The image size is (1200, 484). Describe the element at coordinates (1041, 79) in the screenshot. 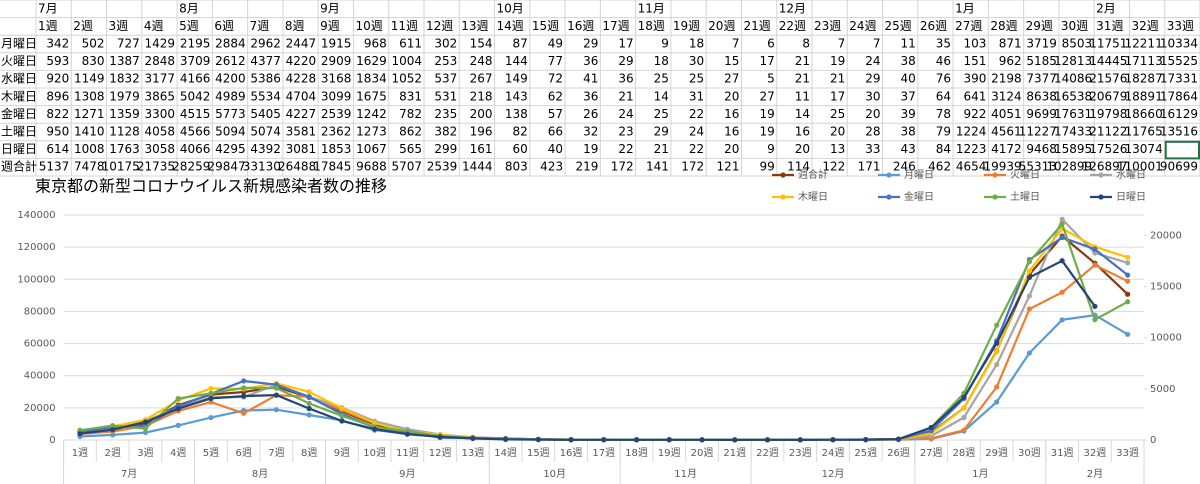

I see `cell-value: 7377` at that location.